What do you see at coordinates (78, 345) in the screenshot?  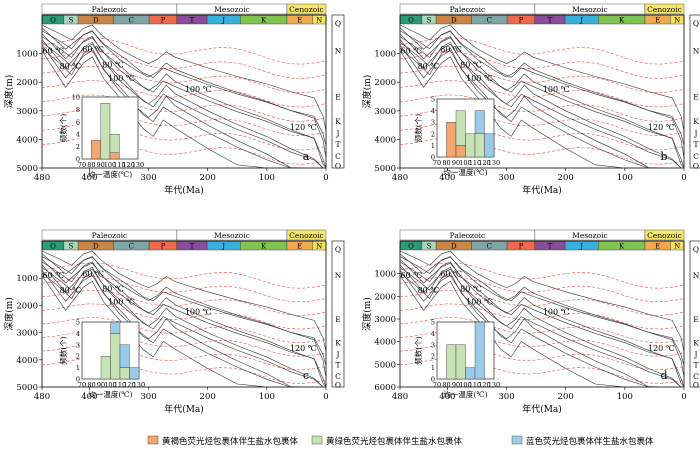 I see `inset-y-tick-label: 3` at bounding box center [78, 345].